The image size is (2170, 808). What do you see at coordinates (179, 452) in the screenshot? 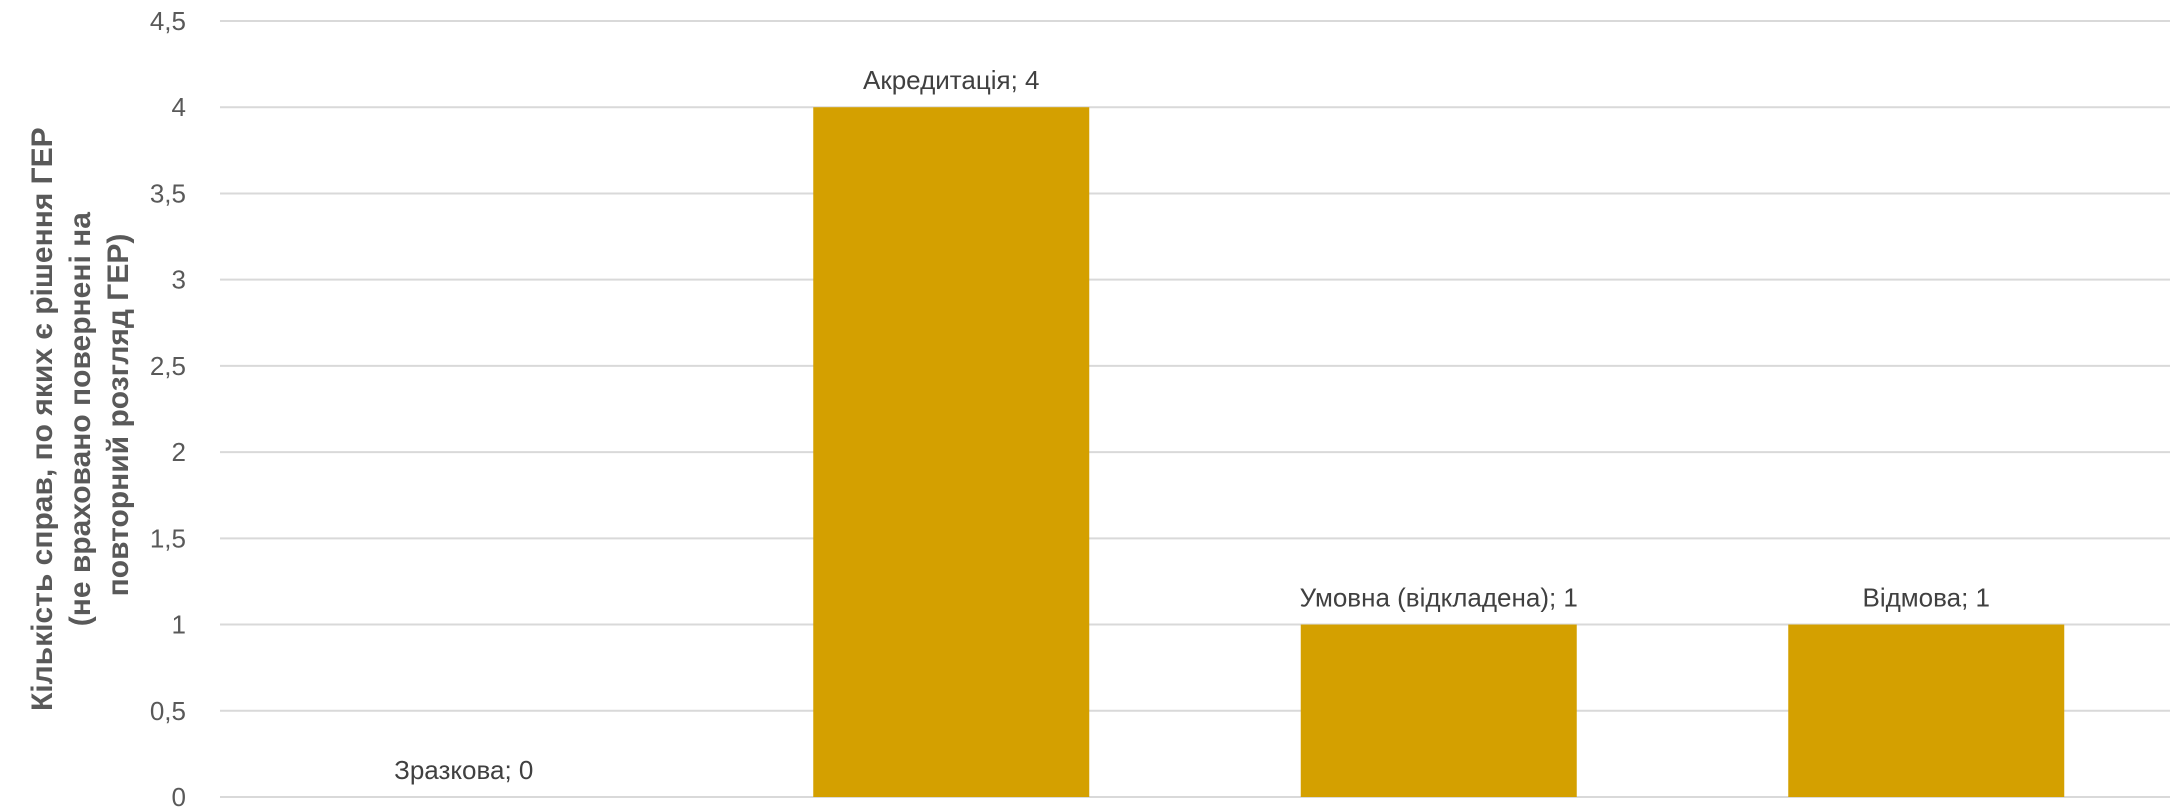
I see `y-tick-label: 2` at bounding box center [179, 452].